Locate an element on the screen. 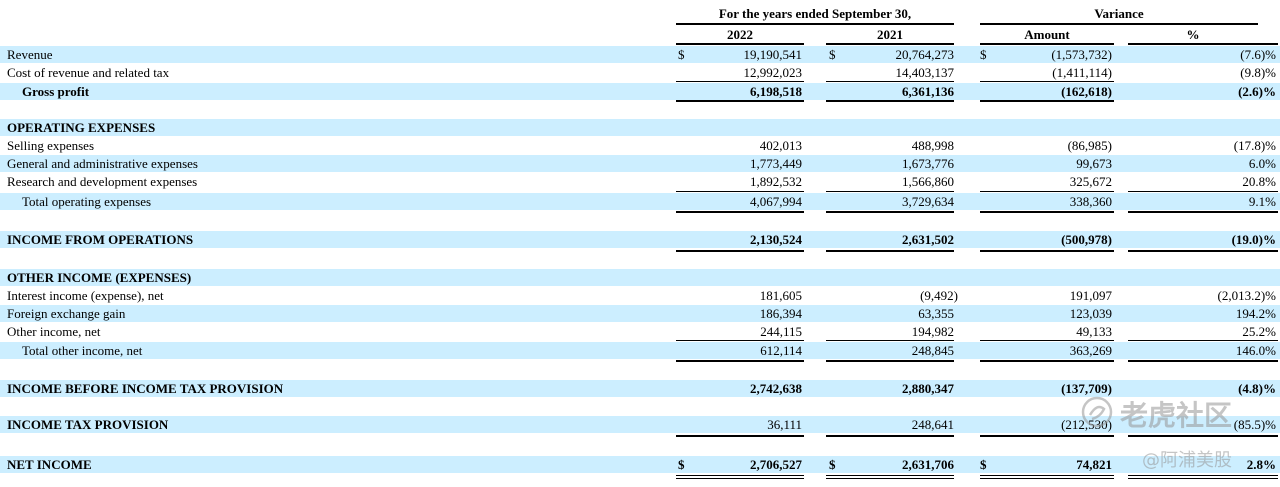  variance-percent: 2.8% is located at coordinates (1261, 464).